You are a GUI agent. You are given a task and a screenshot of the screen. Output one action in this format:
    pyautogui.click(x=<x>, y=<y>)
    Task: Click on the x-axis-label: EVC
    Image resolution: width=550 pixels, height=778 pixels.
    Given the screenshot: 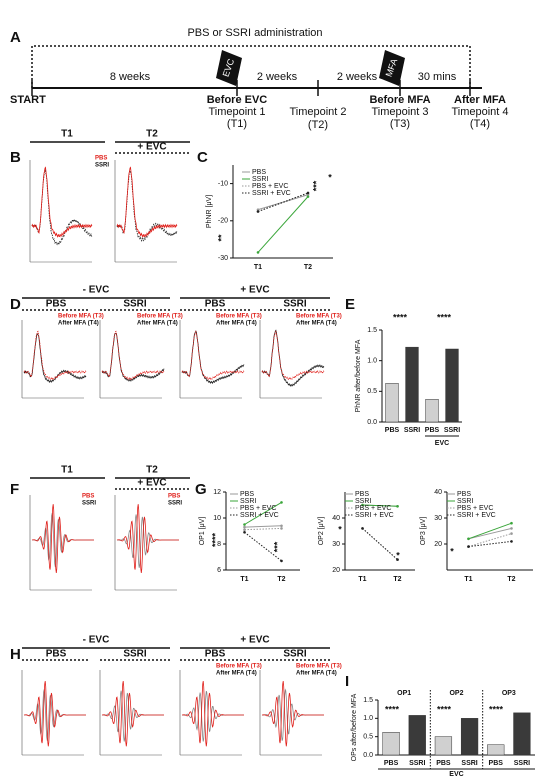 What is the action you would take?
    pyautogui.click(x=456, y=774)
    